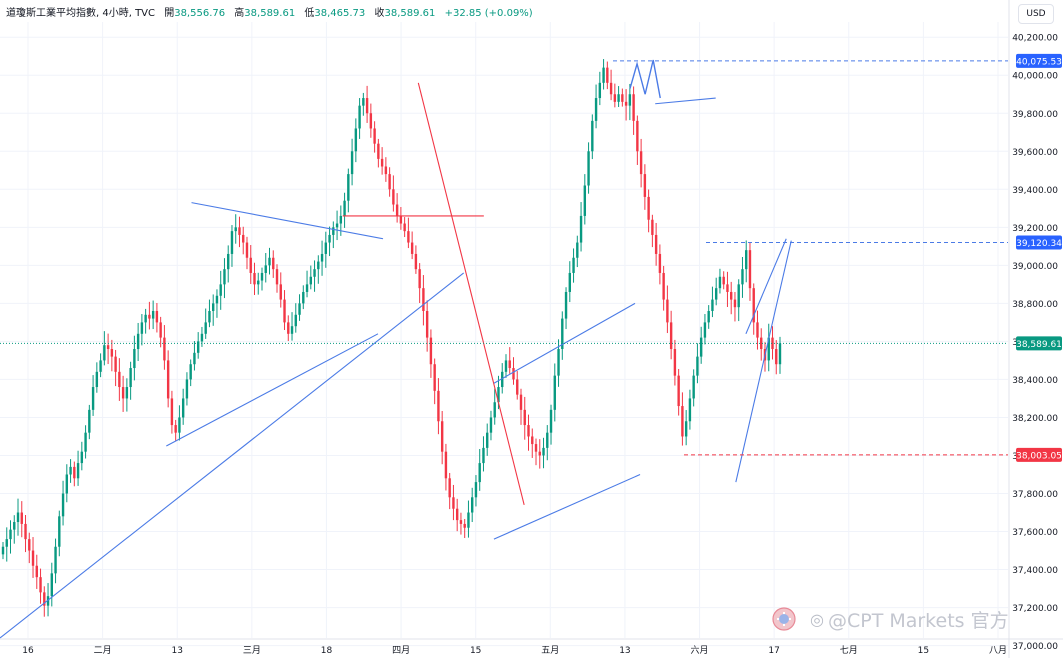 This screenshot has height=658, width=1063. Describe the element at coordinates (1035, 77) in the screenshot. I see `y-tick-label: 40,000.00` at that location.